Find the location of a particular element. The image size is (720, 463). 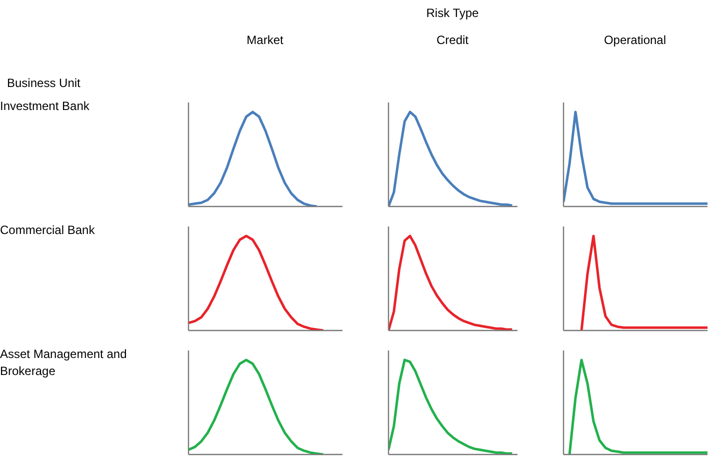

text: Risk Type is located at coordinates (452, 13).